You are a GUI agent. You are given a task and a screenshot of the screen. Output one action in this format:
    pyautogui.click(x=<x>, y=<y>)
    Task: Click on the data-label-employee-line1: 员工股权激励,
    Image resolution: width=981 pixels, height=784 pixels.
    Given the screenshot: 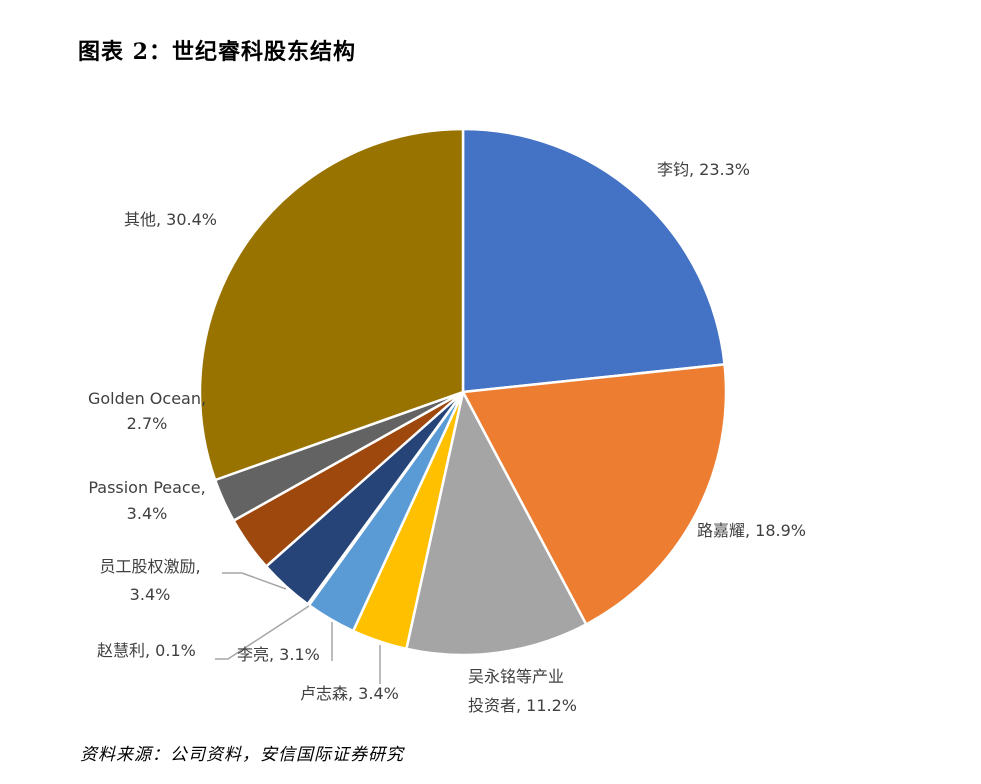 What is the action you would take?
    pyautogui.click(x=150, y=566)
    